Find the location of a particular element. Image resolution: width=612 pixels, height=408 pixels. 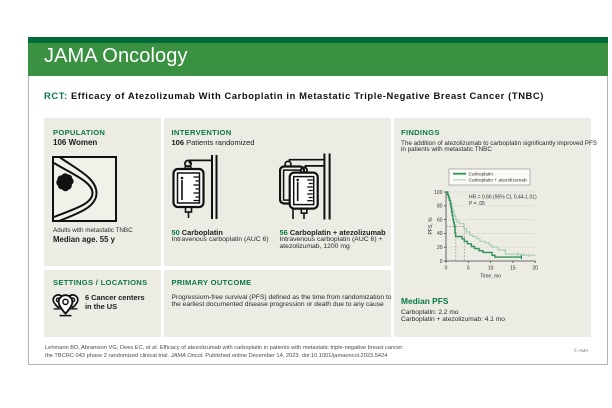

svg-text: 60 is located at coordinates (440, 220).